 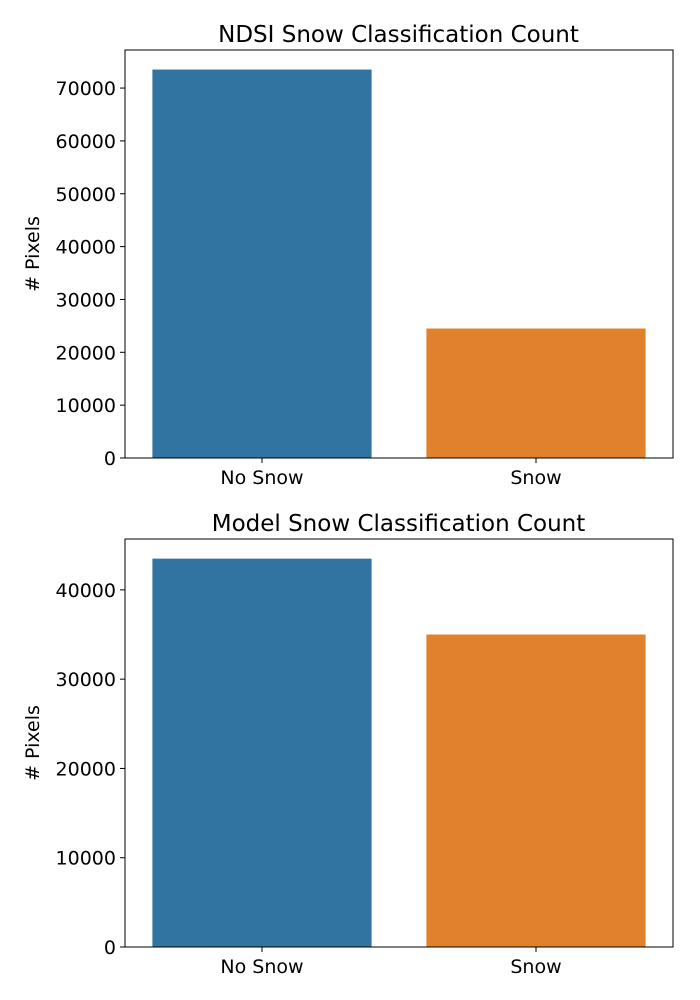 What do you see at coordinates (90, 274) in the screenshot?
I see `y-ticks: 0 10000 20000 30000 40000 50000 60000 70000` at bounding box center [90, 274].